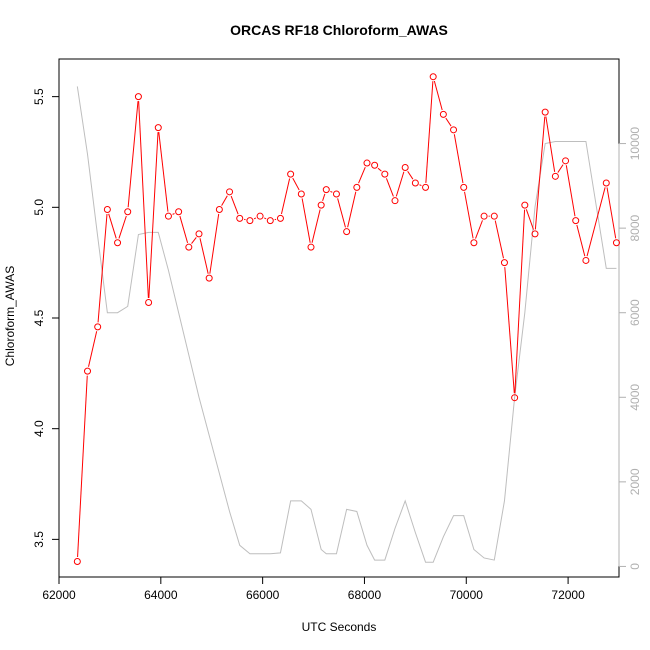  What do you see at coordinates (313, 589) in the screenshot?
I see `x-axis: 62000 64000 66000 68000 70000 72000` at bounding box center [313, 589].